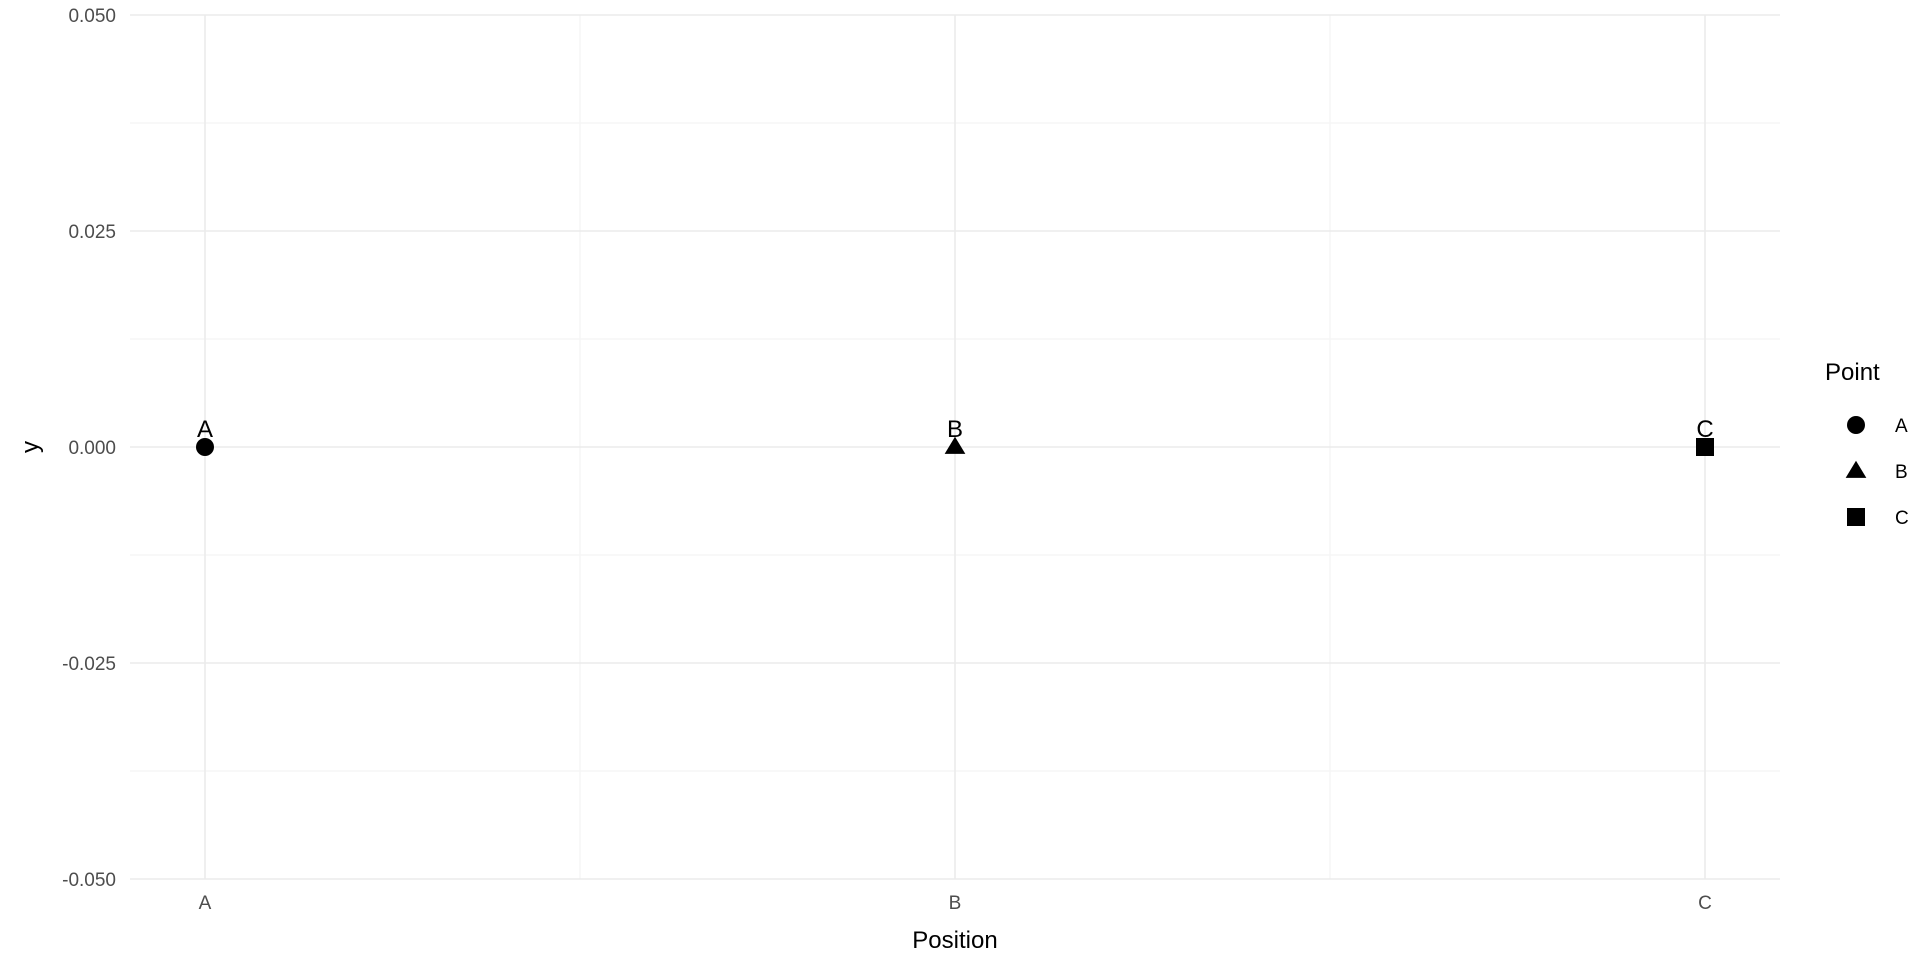  What do you see at coordinates (30, 447) in the screenshot?
I see `y-axis-title: y` at bounding box center [30, 447].